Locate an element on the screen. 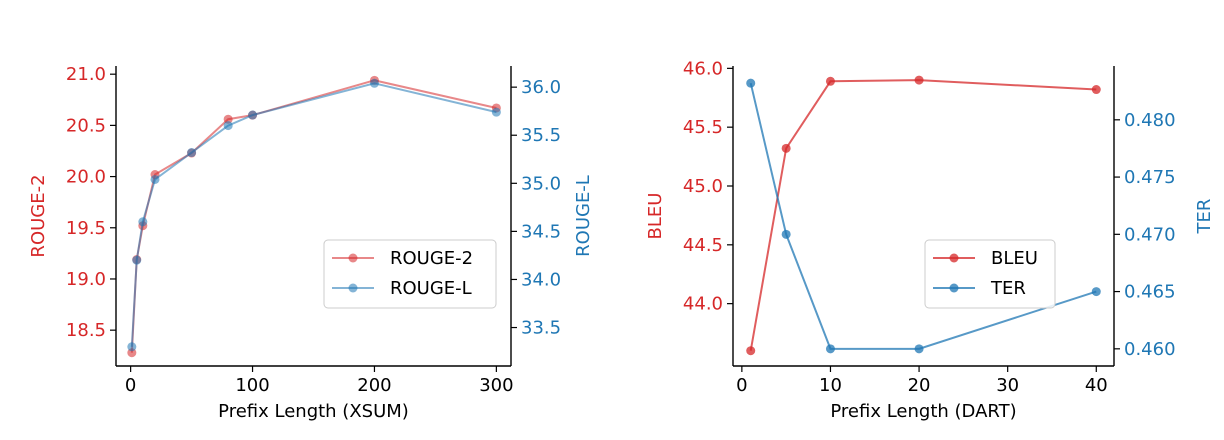 This screenshot has height=440, width=1224. legend-label: ROUGE-2 is located at coordinates (431, 258).